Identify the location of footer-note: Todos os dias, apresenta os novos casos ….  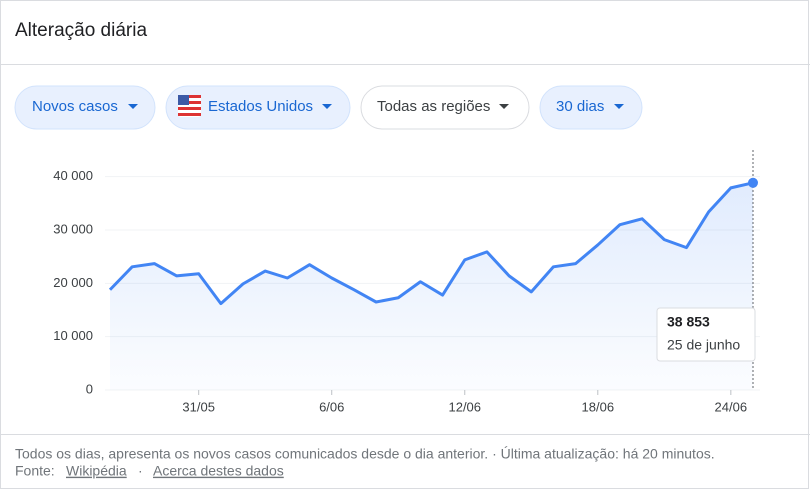
(365, 454).